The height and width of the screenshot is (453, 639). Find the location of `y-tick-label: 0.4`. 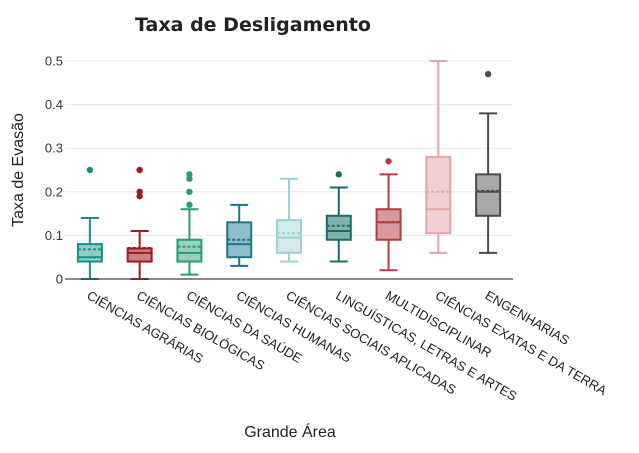

y-tick-label: 0.4 is located at coordinates (54, 104).